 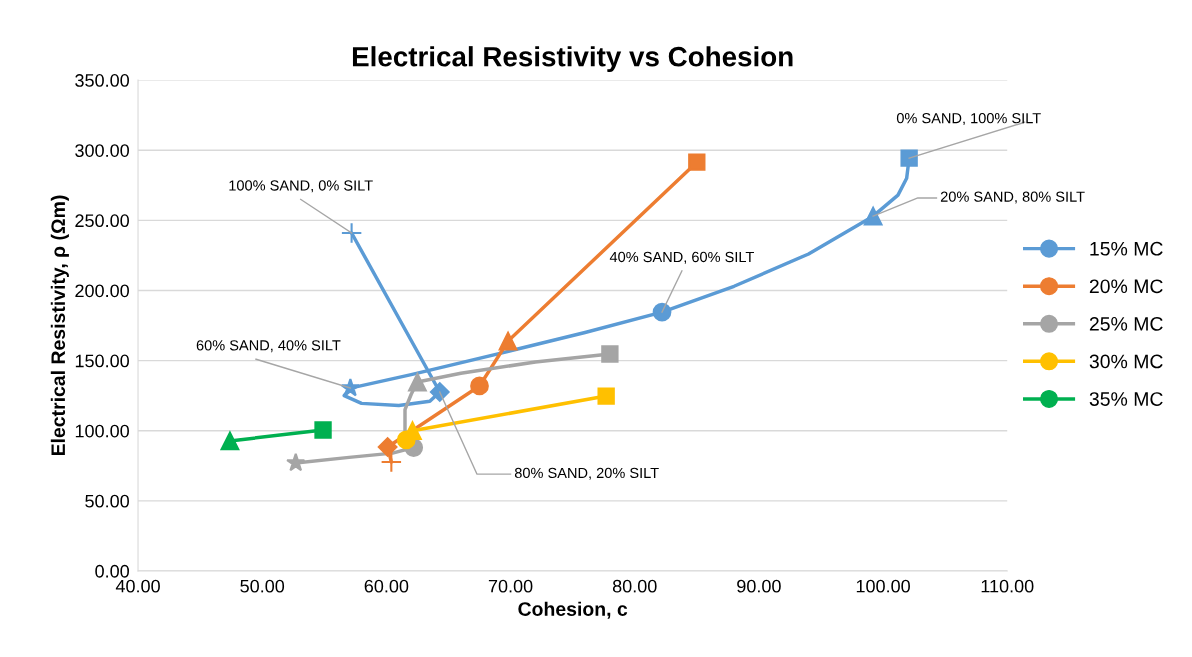 I want to click on x-tick-label: 110.00, so click(x=1007, y=586).